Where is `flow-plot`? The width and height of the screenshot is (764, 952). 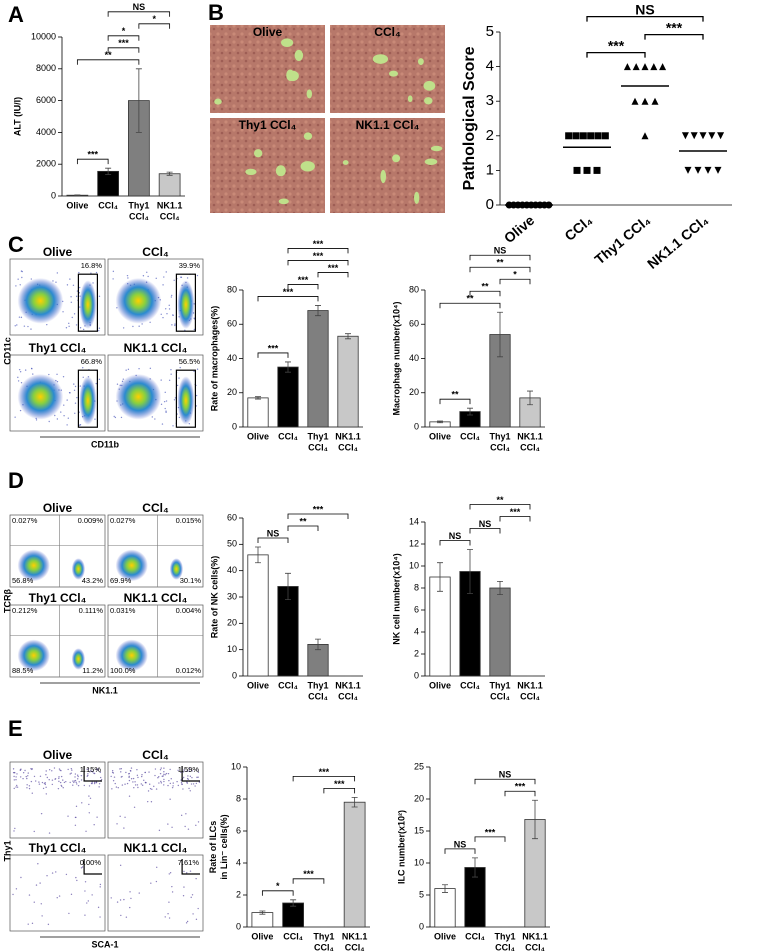
flow-plot is located at coordinates (155, 800).